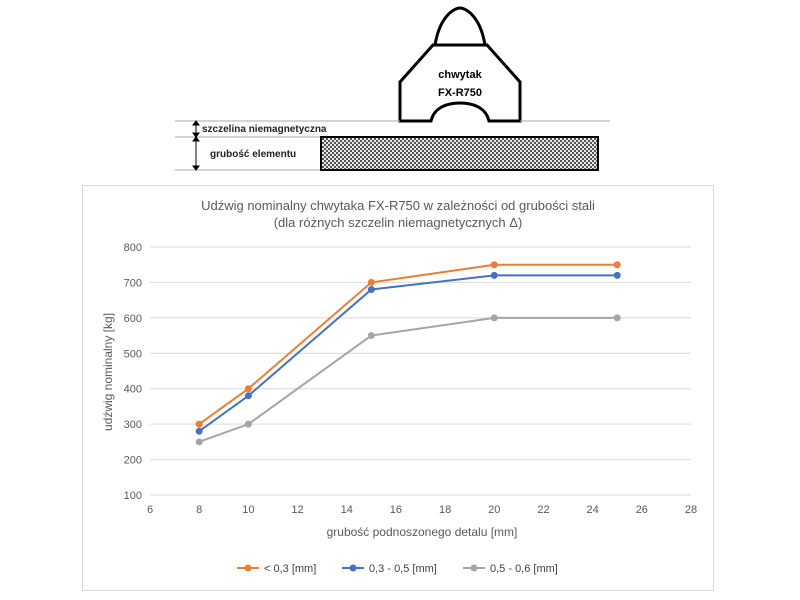  Describe the element at coordinates (396, 510) in the screenshot. I see `x-tick-label: 16` at that location.